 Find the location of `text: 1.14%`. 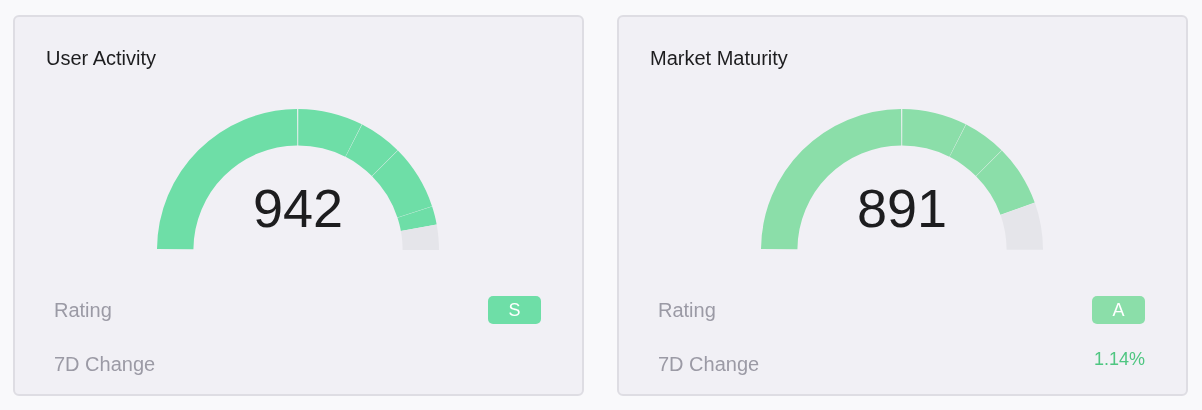

text: 1.14% is located at coordinates (1119, 359).